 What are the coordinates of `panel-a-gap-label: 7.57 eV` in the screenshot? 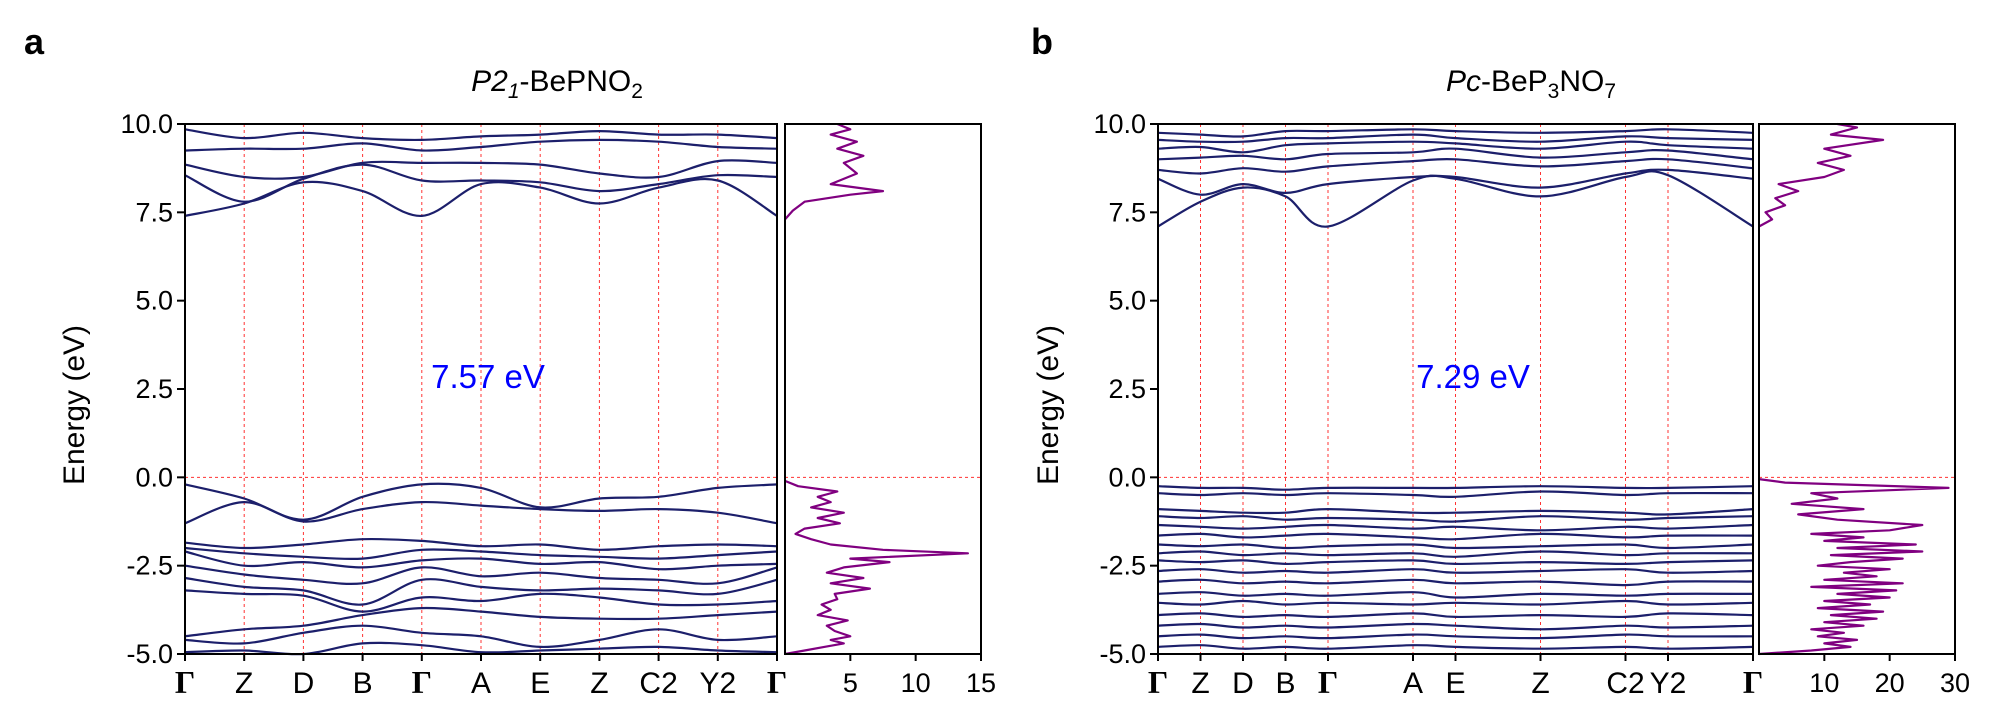 It's located at (488, 376).